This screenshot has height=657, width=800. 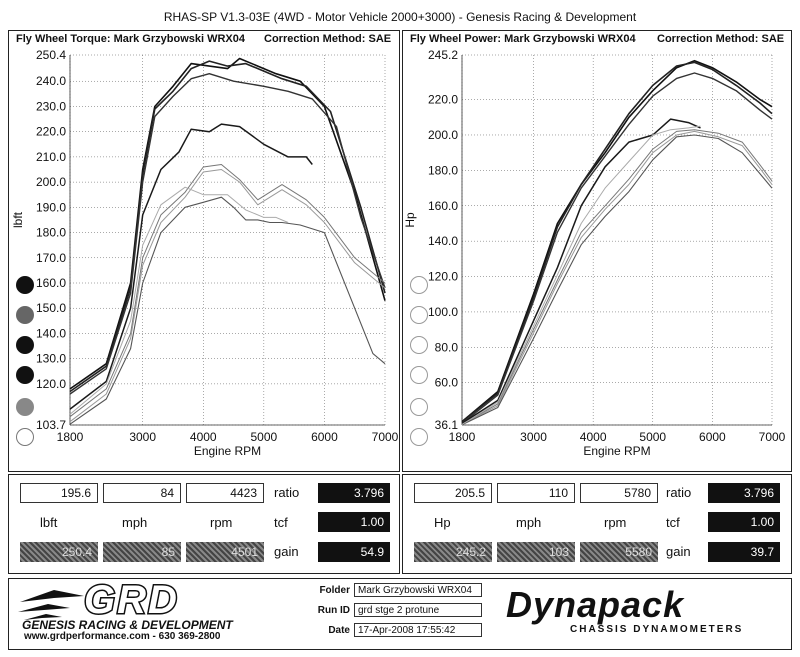 I want to click on power-y-tick-label: 100.0, so click(x=443, y=312).